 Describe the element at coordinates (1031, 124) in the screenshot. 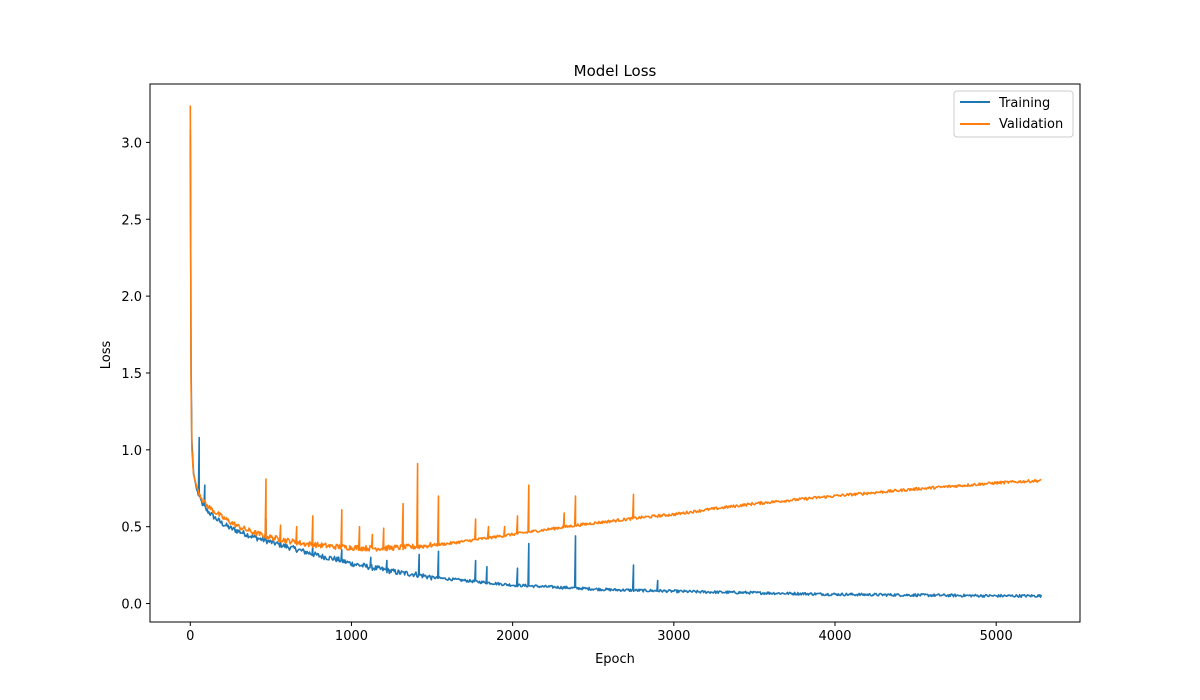

I see `legend-label-validation: Validation` at that location.